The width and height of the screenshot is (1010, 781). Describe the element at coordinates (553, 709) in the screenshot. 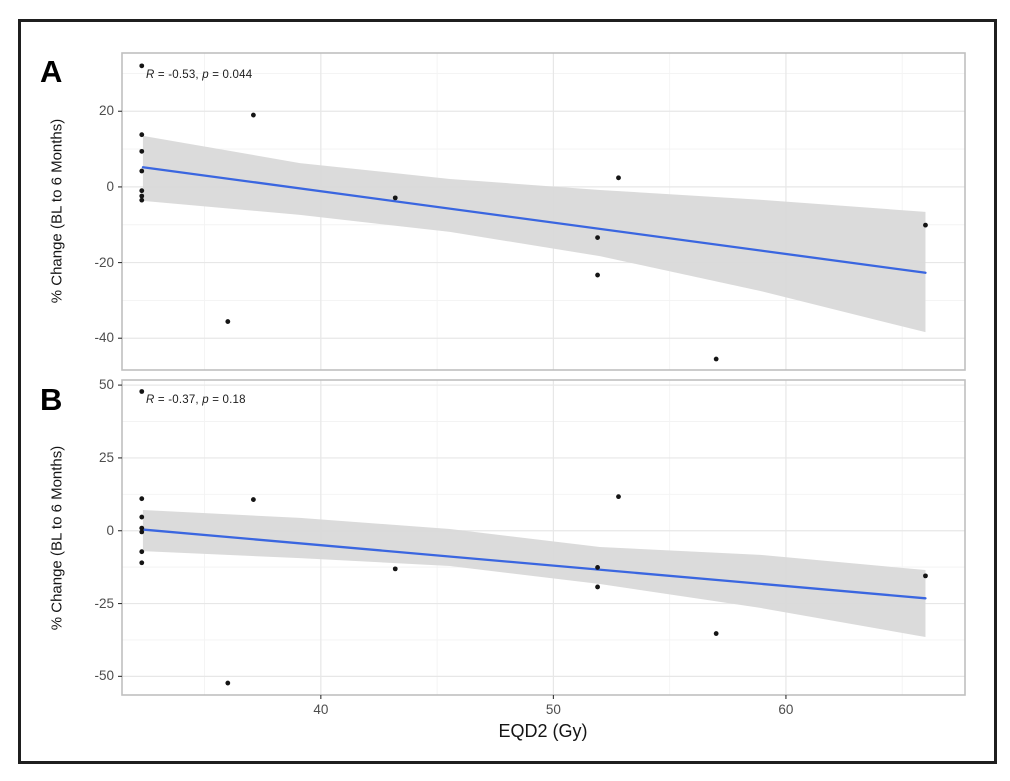

I see `x-tick-label: 50` at that location.